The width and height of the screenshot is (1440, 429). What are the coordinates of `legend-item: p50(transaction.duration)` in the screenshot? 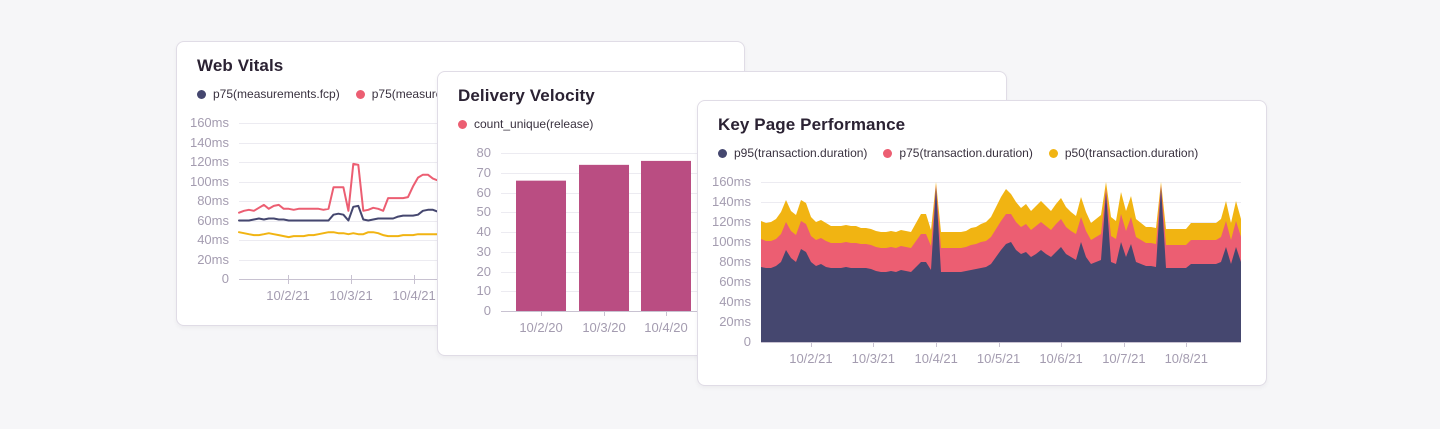 It's located at (1123, 153).